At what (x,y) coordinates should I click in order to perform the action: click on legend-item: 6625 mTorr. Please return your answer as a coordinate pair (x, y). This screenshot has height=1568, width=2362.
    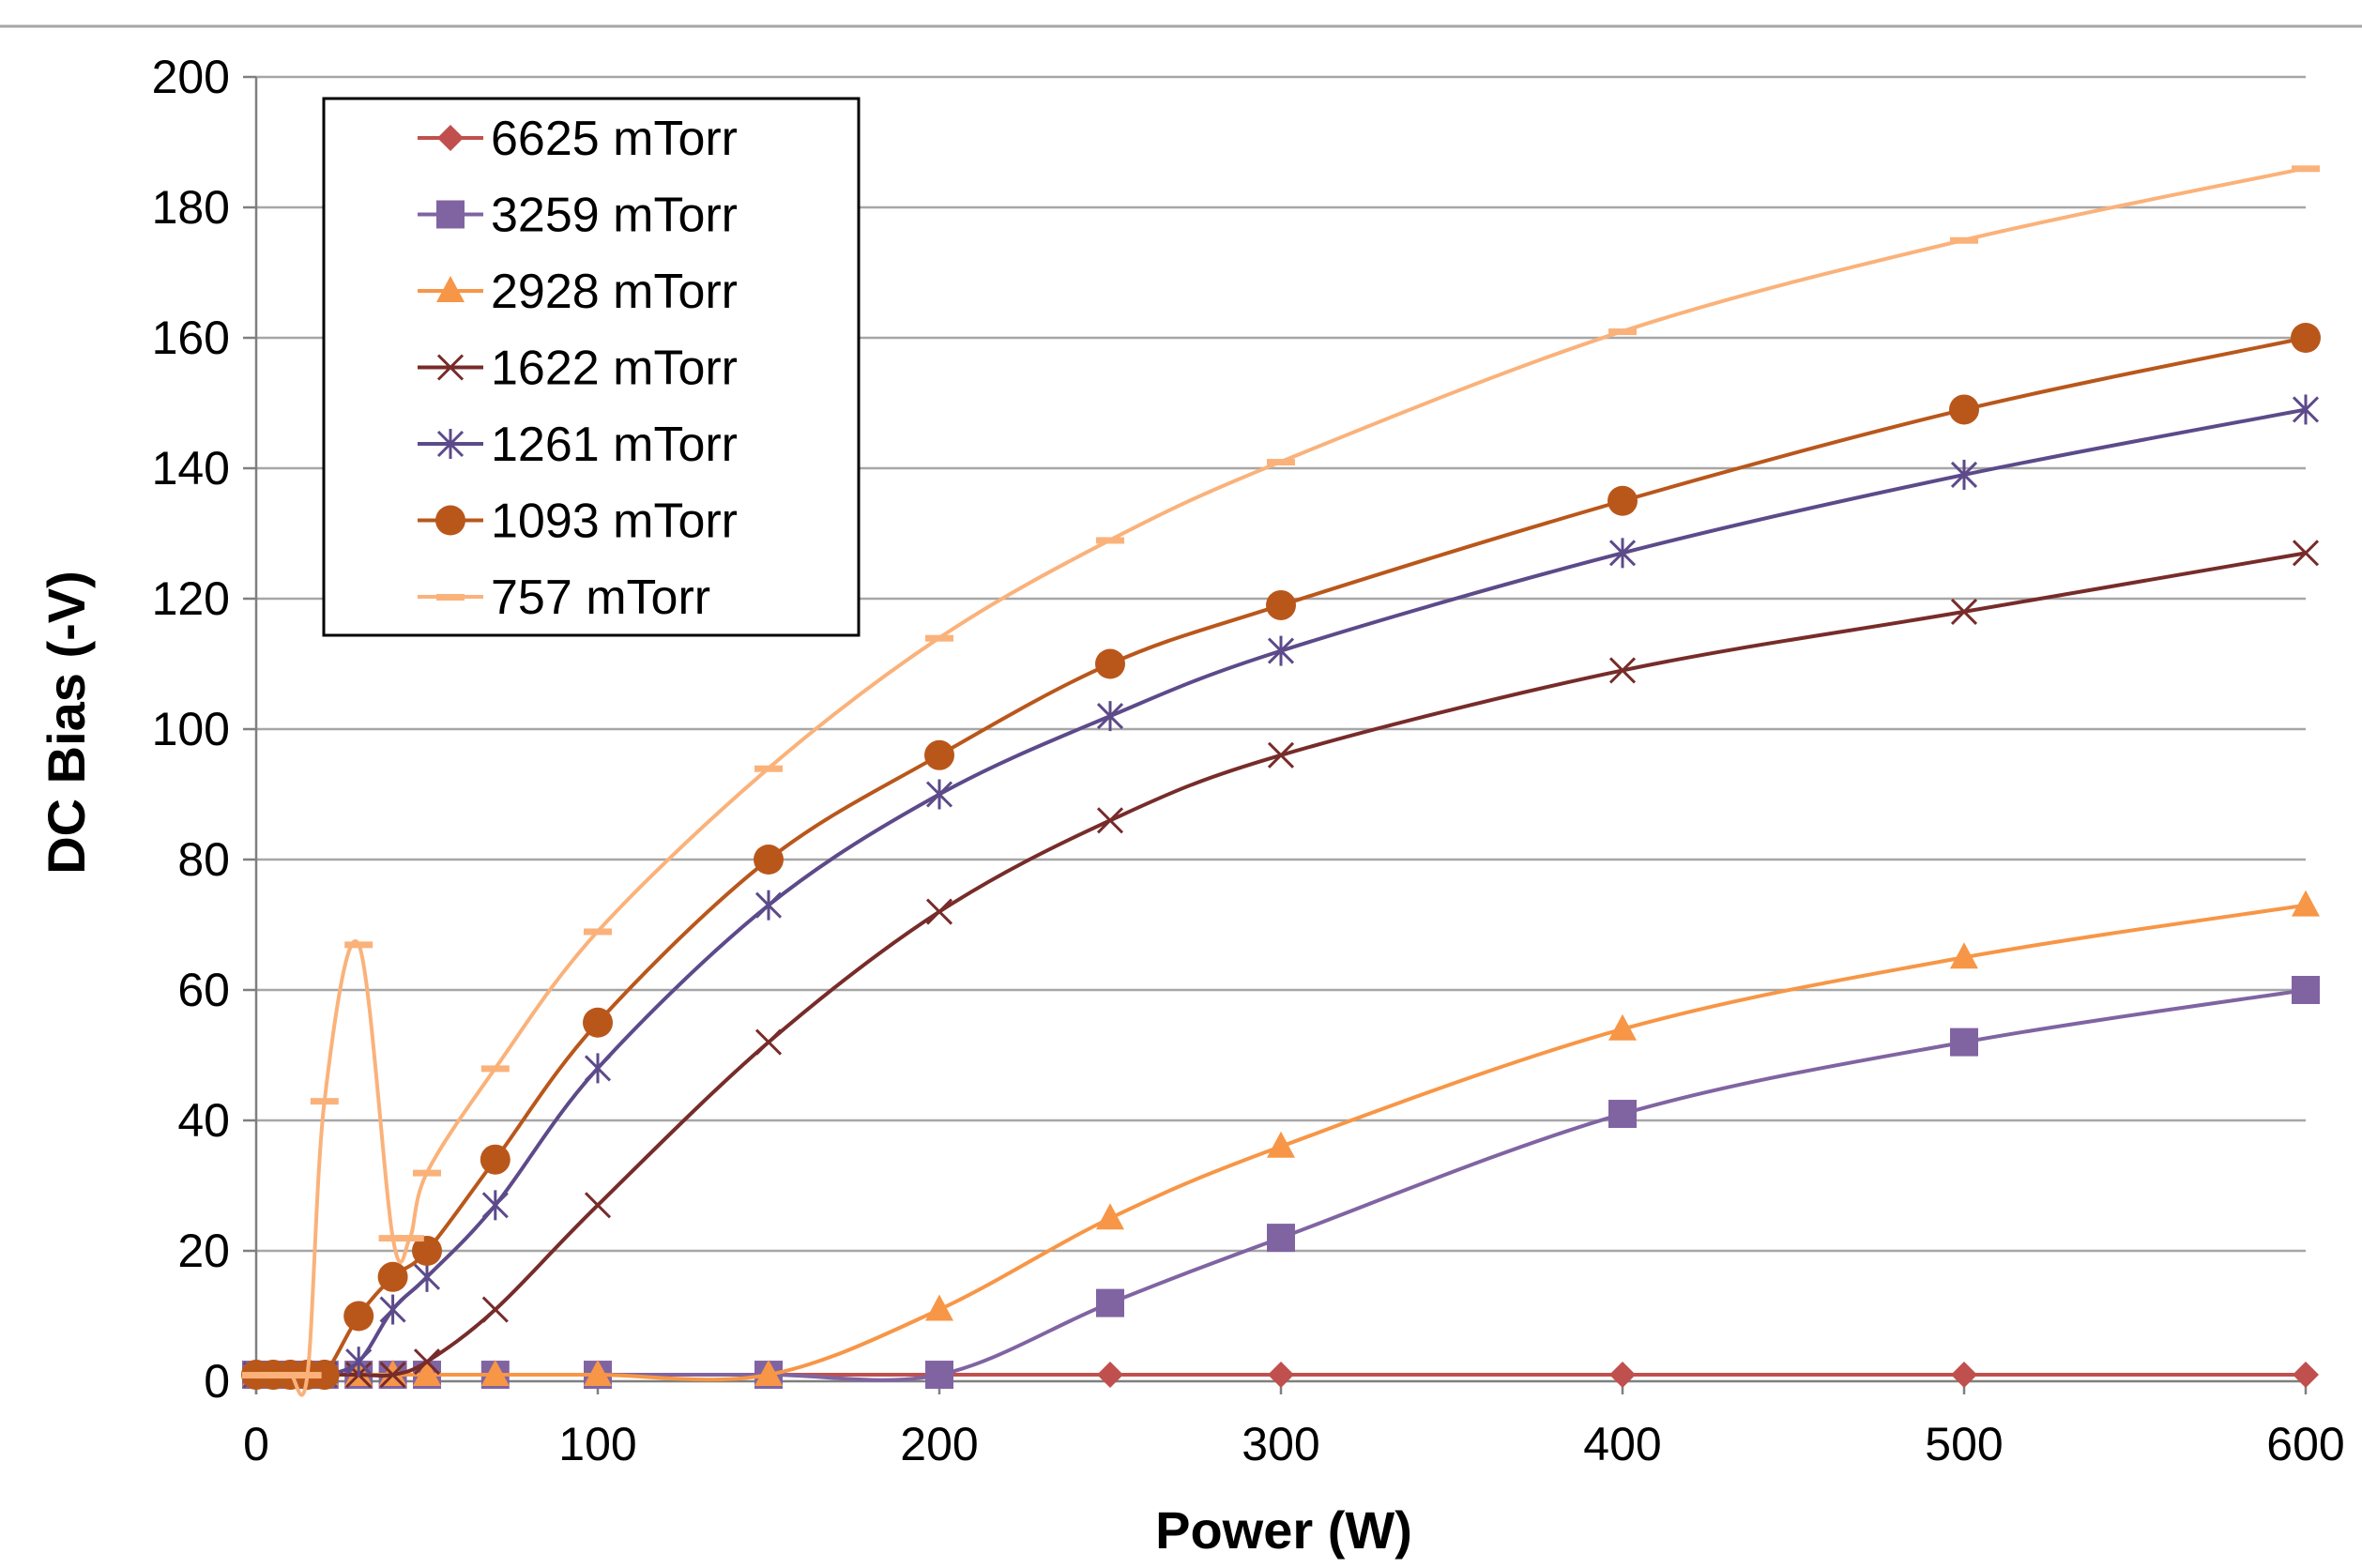
    Looking at the image, I should click on (578, 139).